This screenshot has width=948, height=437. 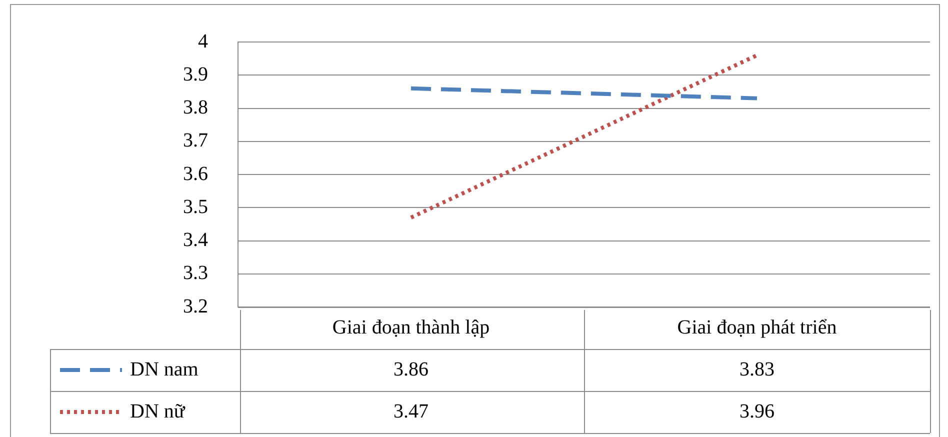 What do you see at coordinates (195, 107) in the screenshot?
I see `y-tick-label: 3.8` at bounding box center [195, 107].